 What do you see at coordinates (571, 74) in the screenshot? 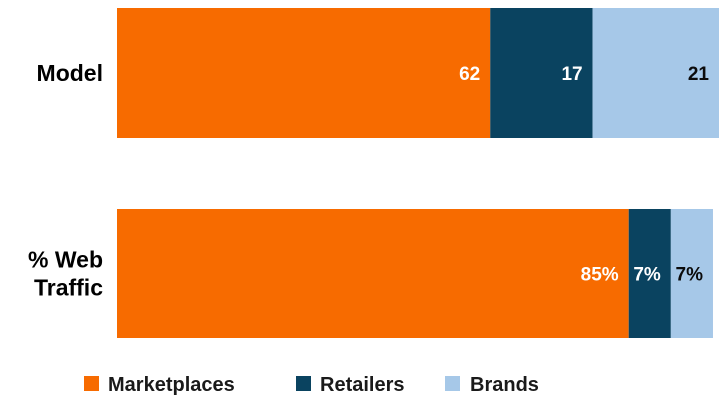
I see `data-label-retailers-0: 17` at bounding box center [571, 74].